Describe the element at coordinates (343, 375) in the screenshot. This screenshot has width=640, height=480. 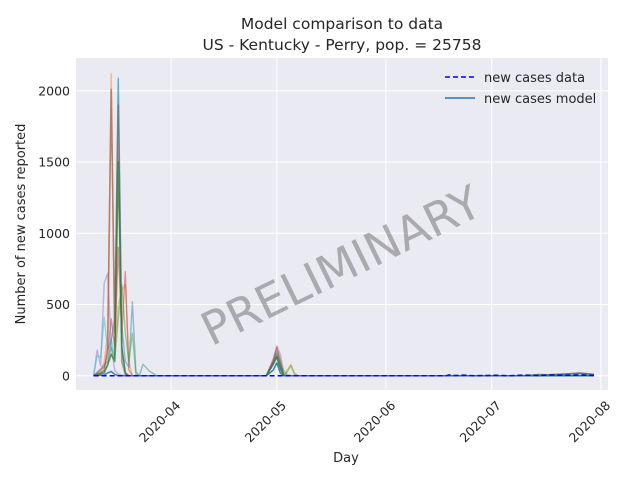
I see `series-line-new-cases-data` at that location.